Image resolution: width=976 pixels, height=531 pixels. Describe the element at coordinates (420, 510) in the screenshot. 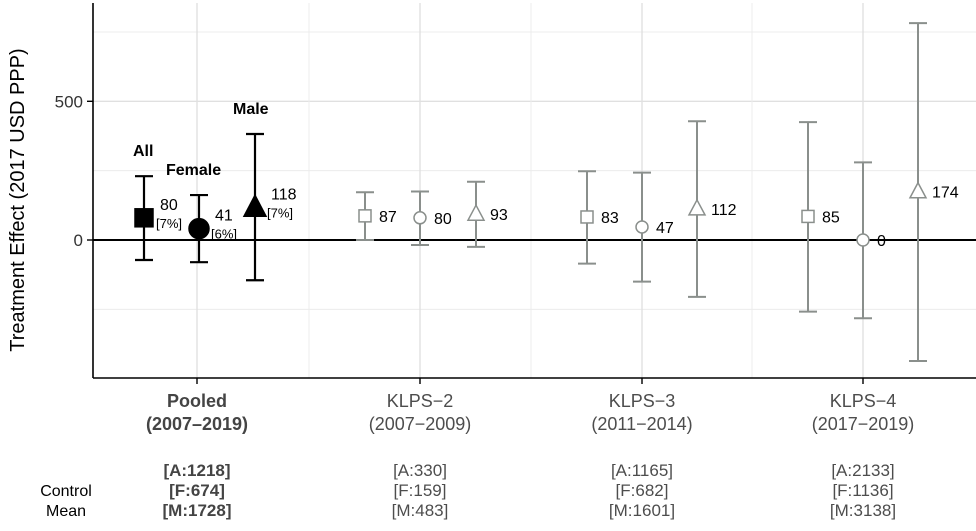

I see `control-mean-value: [M:483]` at that location.